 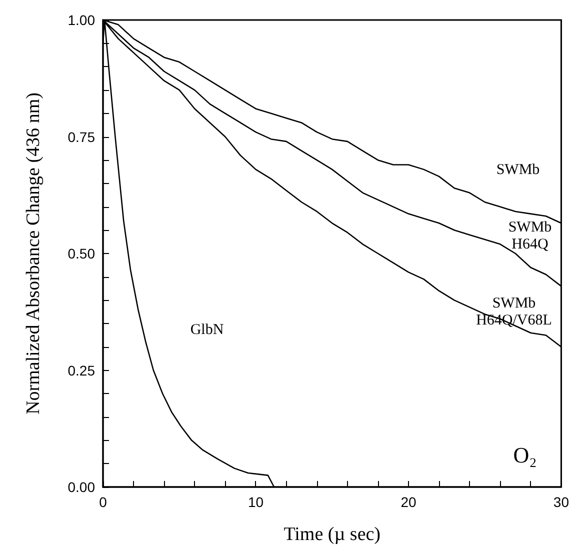 What do you see at coordinates (525, 455) in the screenshot?
I see `annotation: O₂` at bounding box center [525, 455].